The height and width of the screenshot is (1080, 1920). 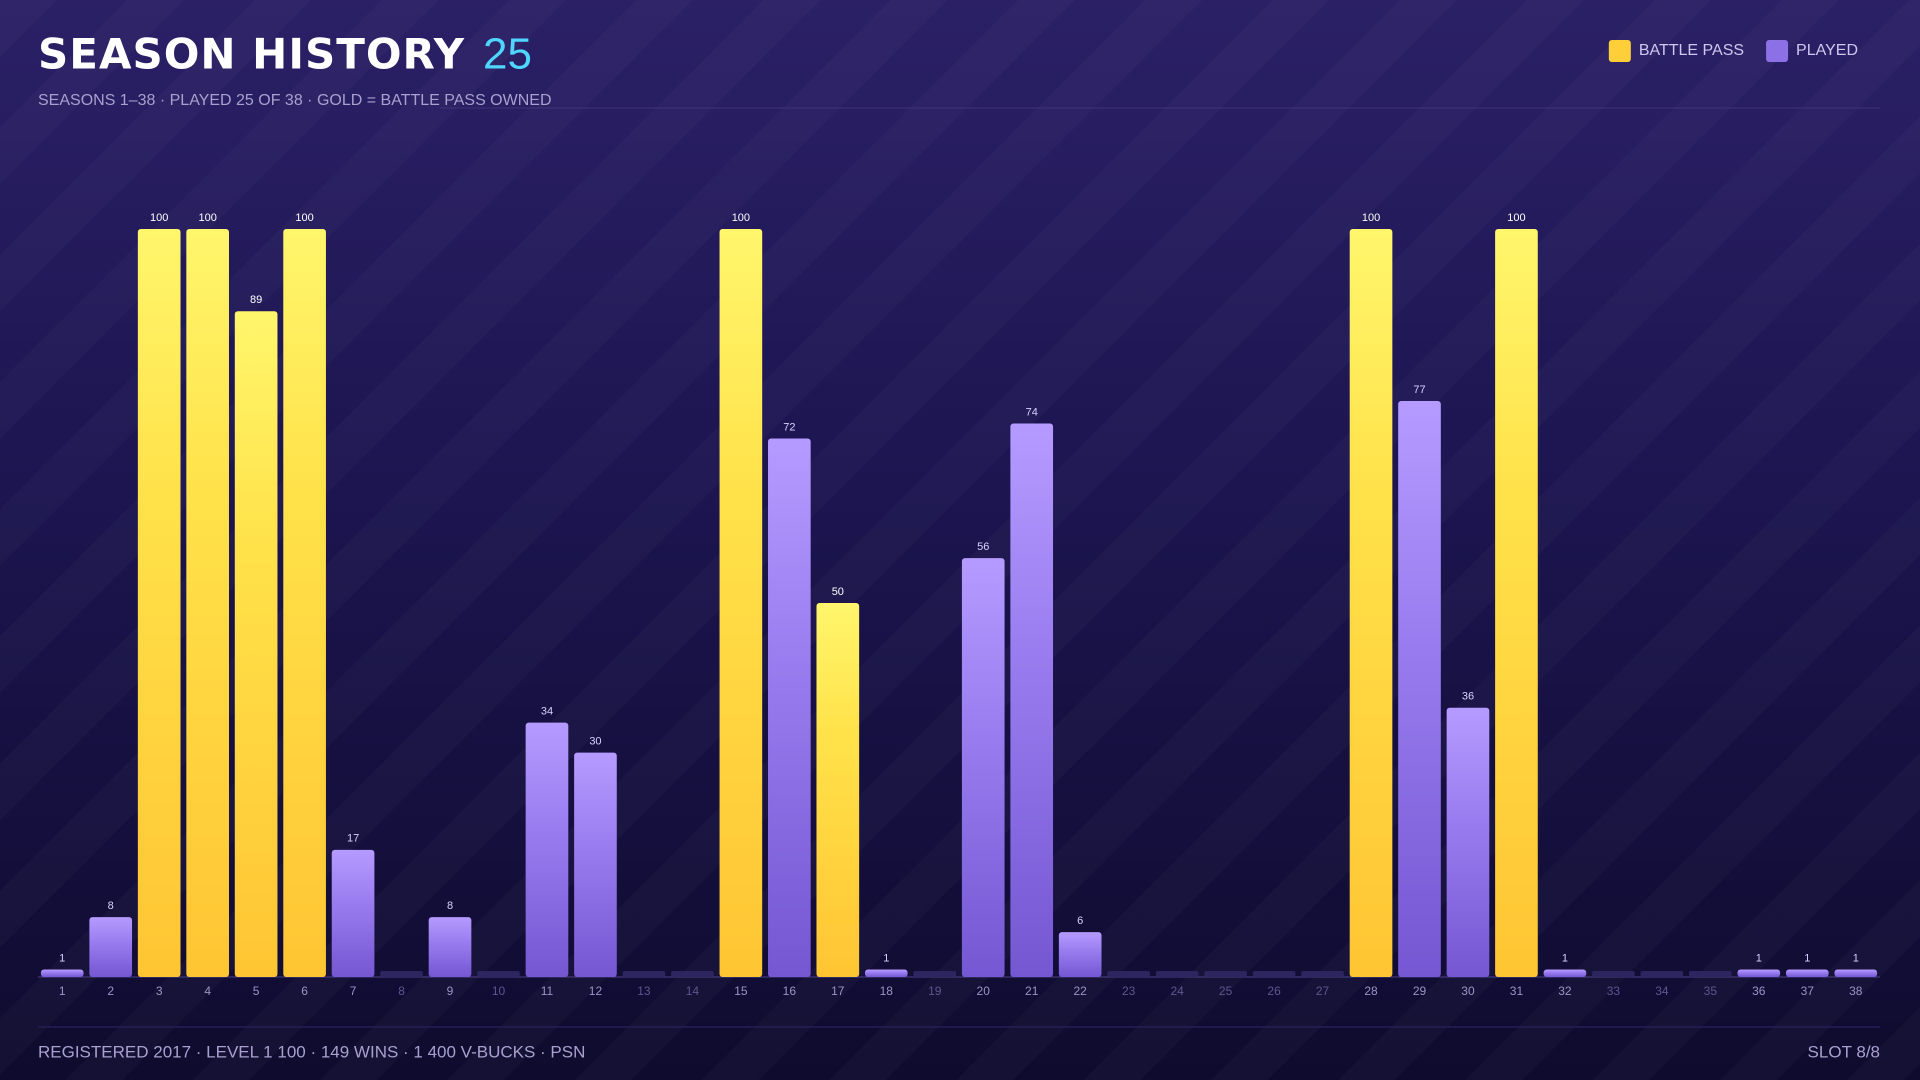 I want to click on legend: PLAYED BATTLE PASS, so click(x=1733, y=51).